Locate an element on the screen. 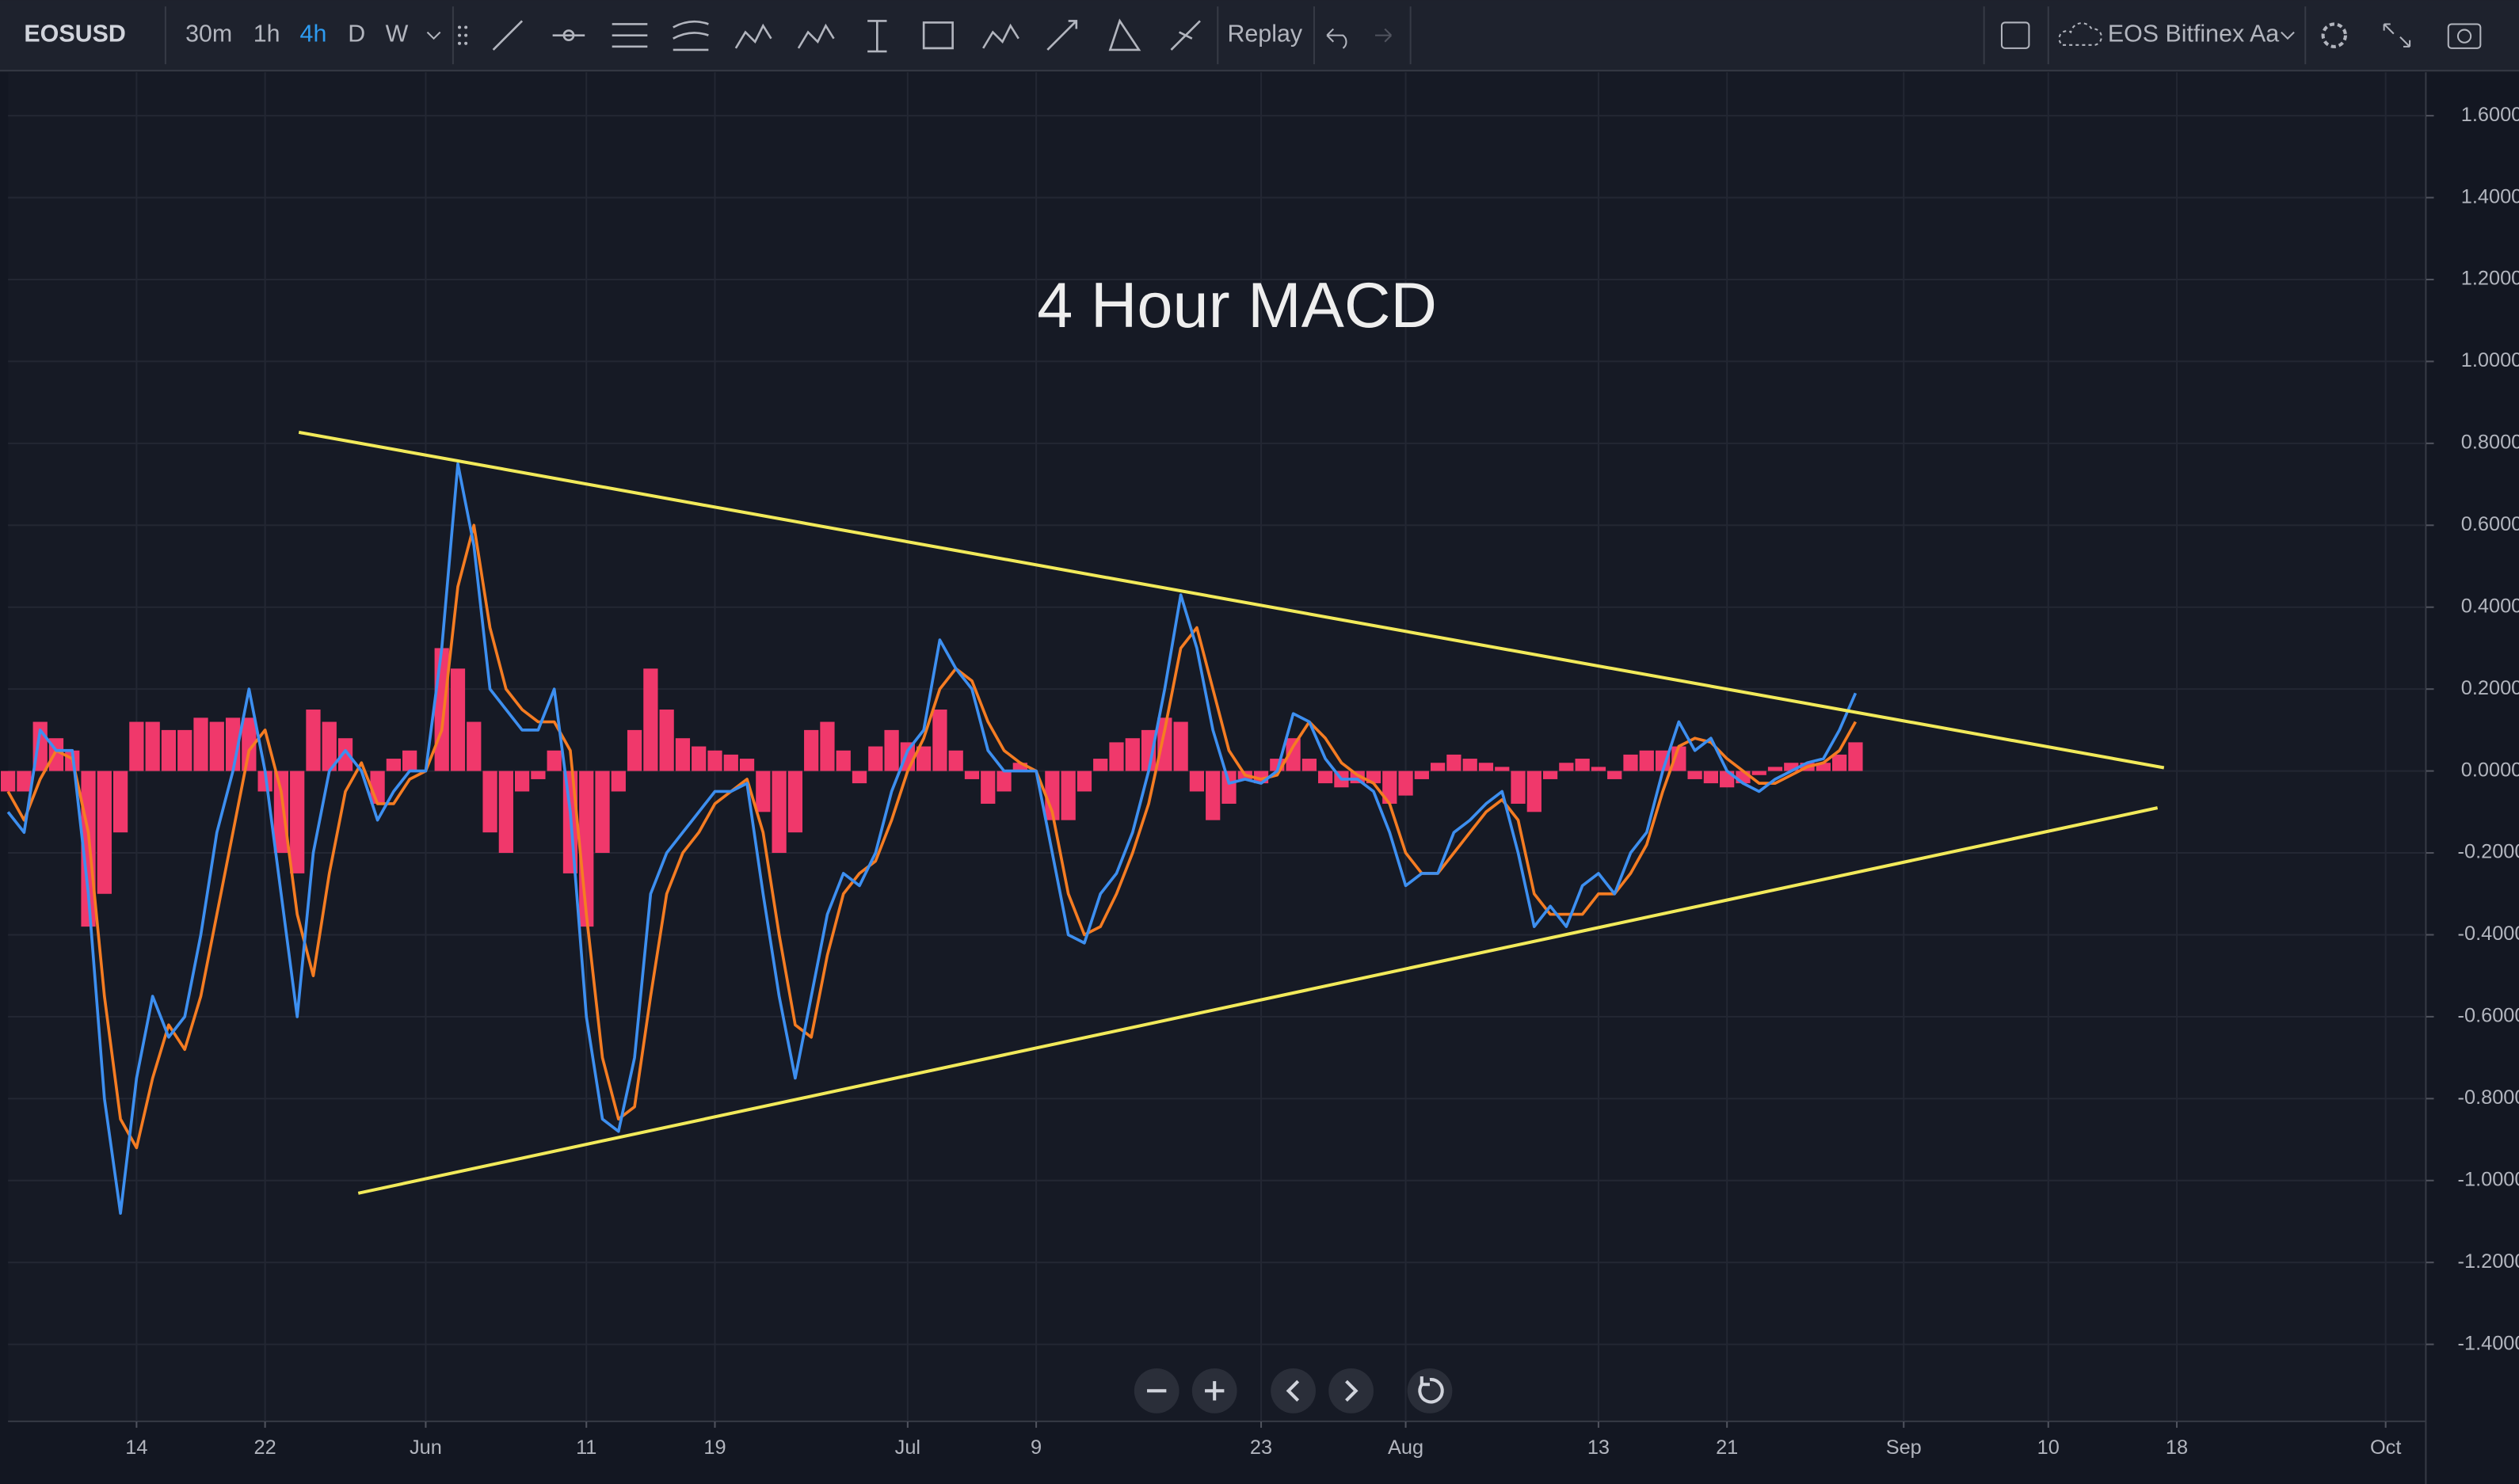 This screenshot has width=2519, height=1484. x-tick-label: 21 is located at coordinates (1727, 1448).